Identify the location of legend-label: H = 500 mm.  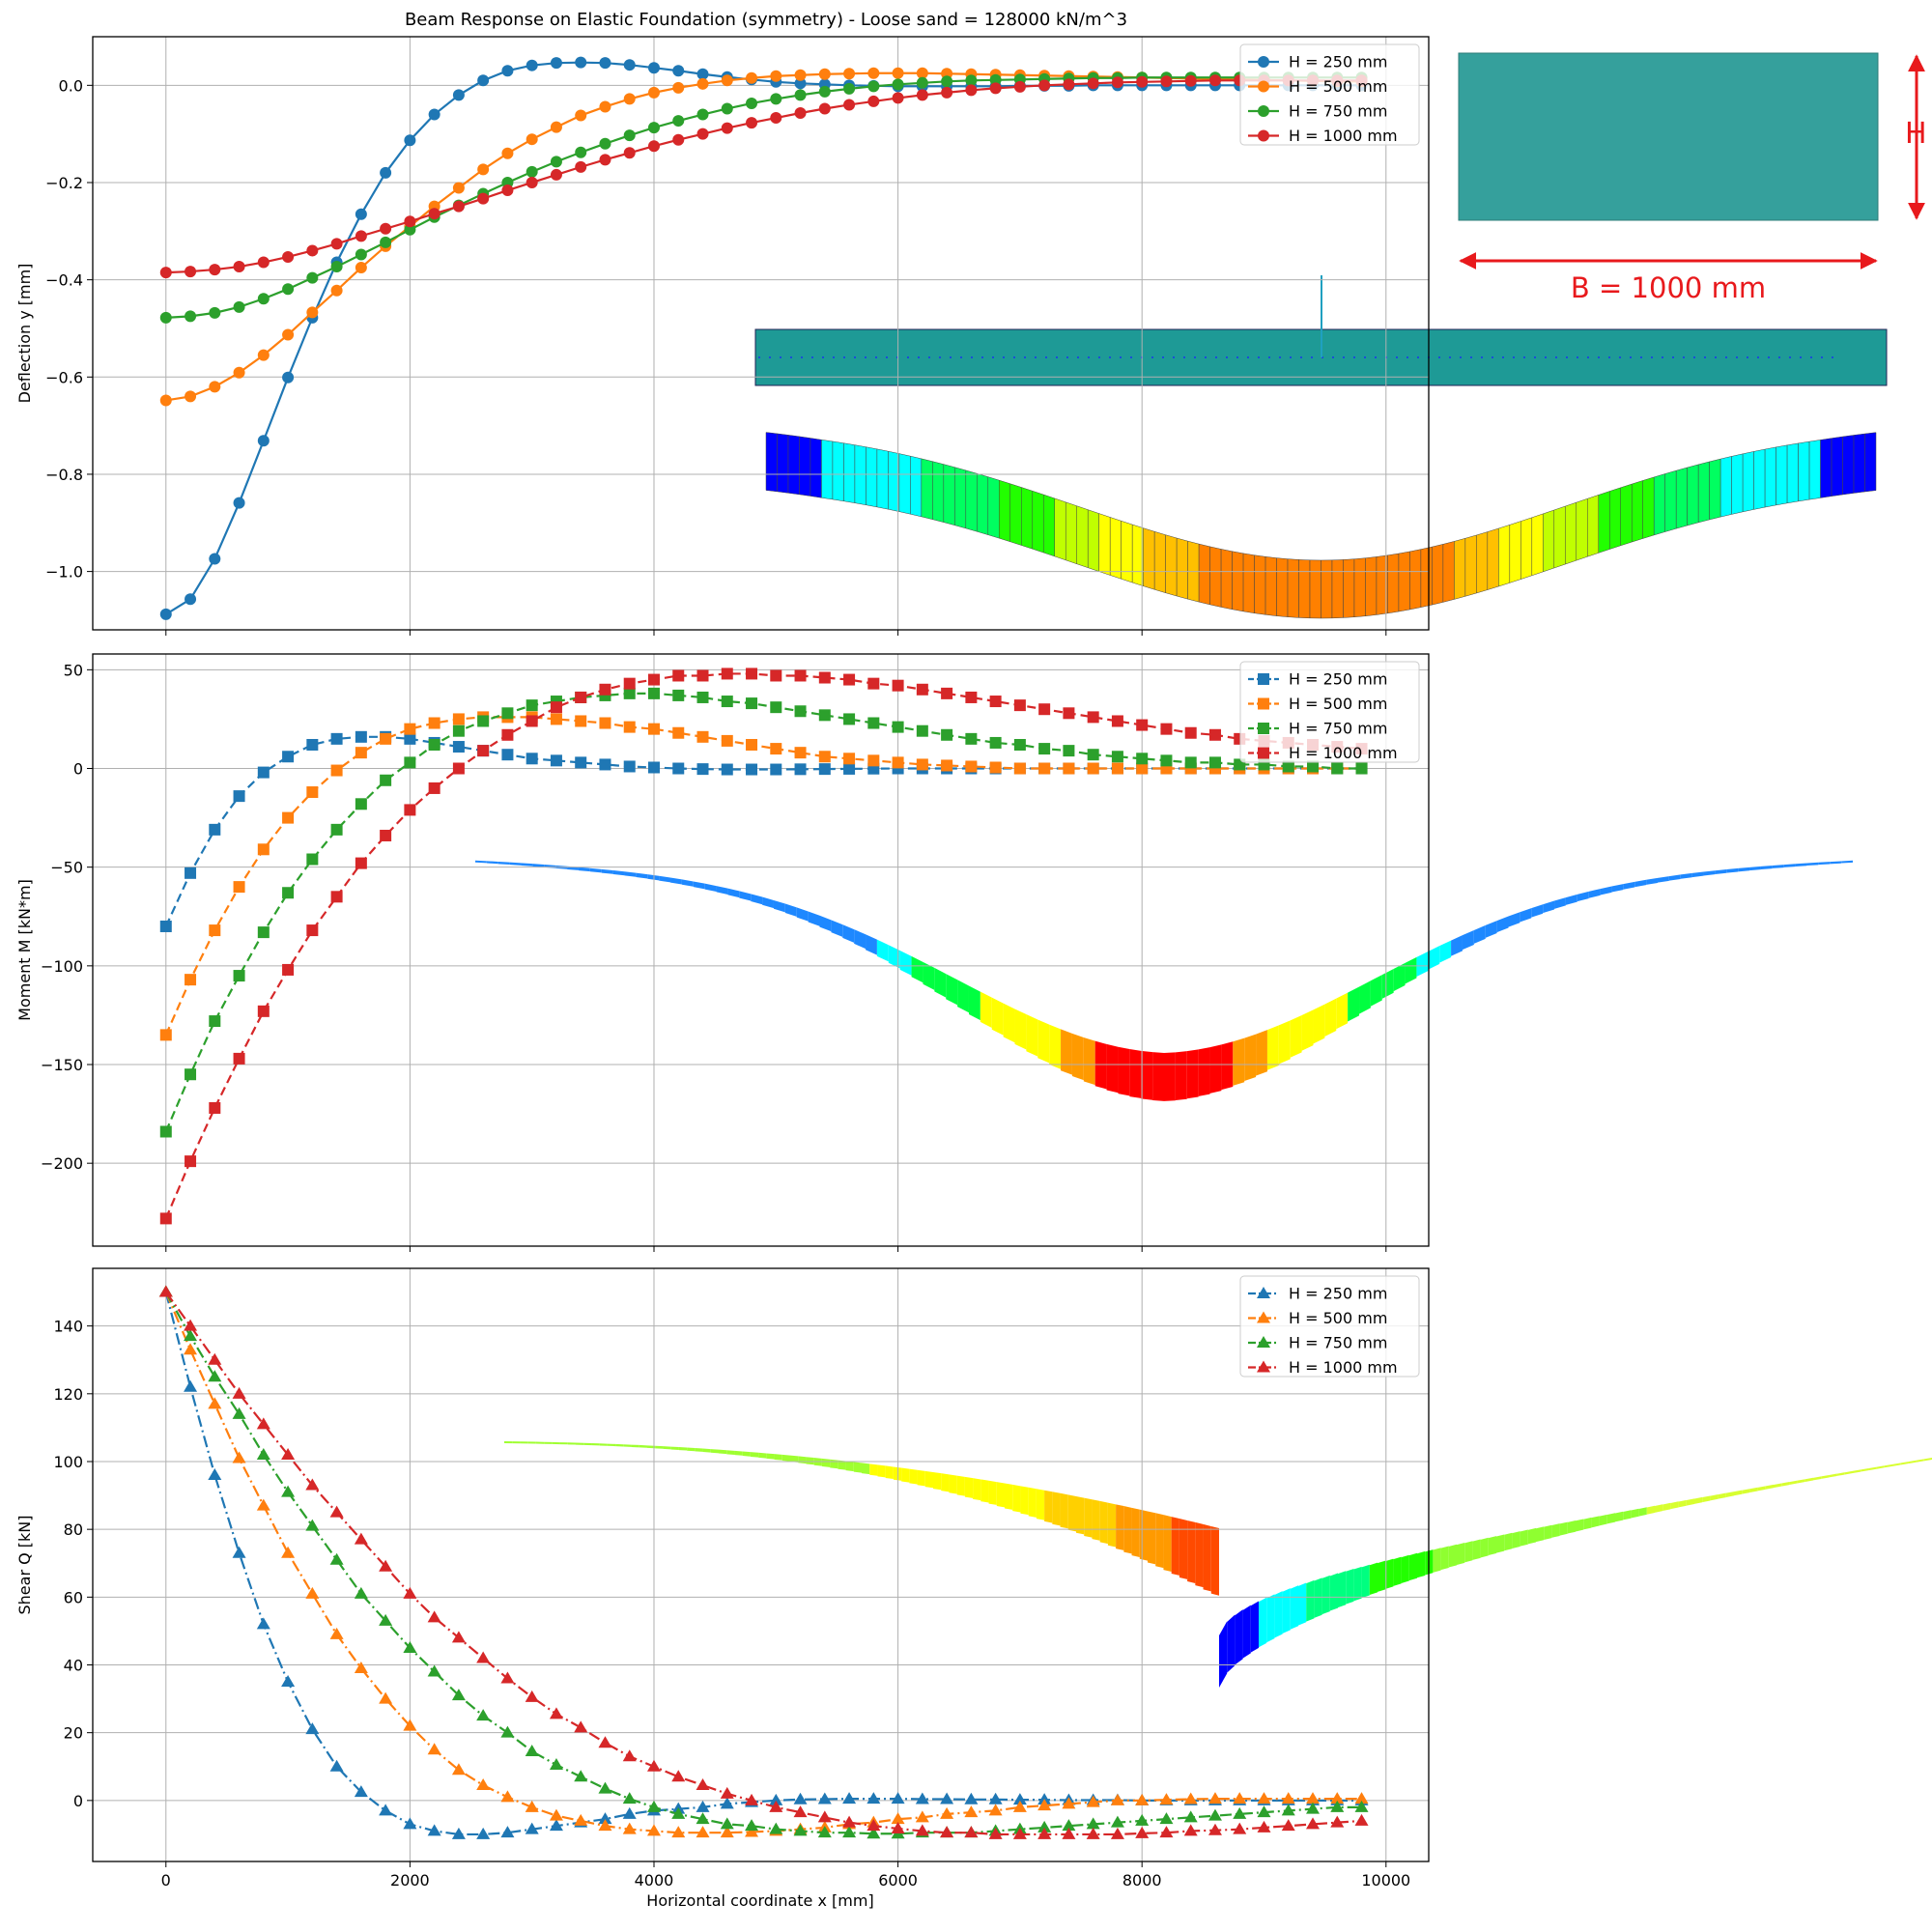
(1338, 86).